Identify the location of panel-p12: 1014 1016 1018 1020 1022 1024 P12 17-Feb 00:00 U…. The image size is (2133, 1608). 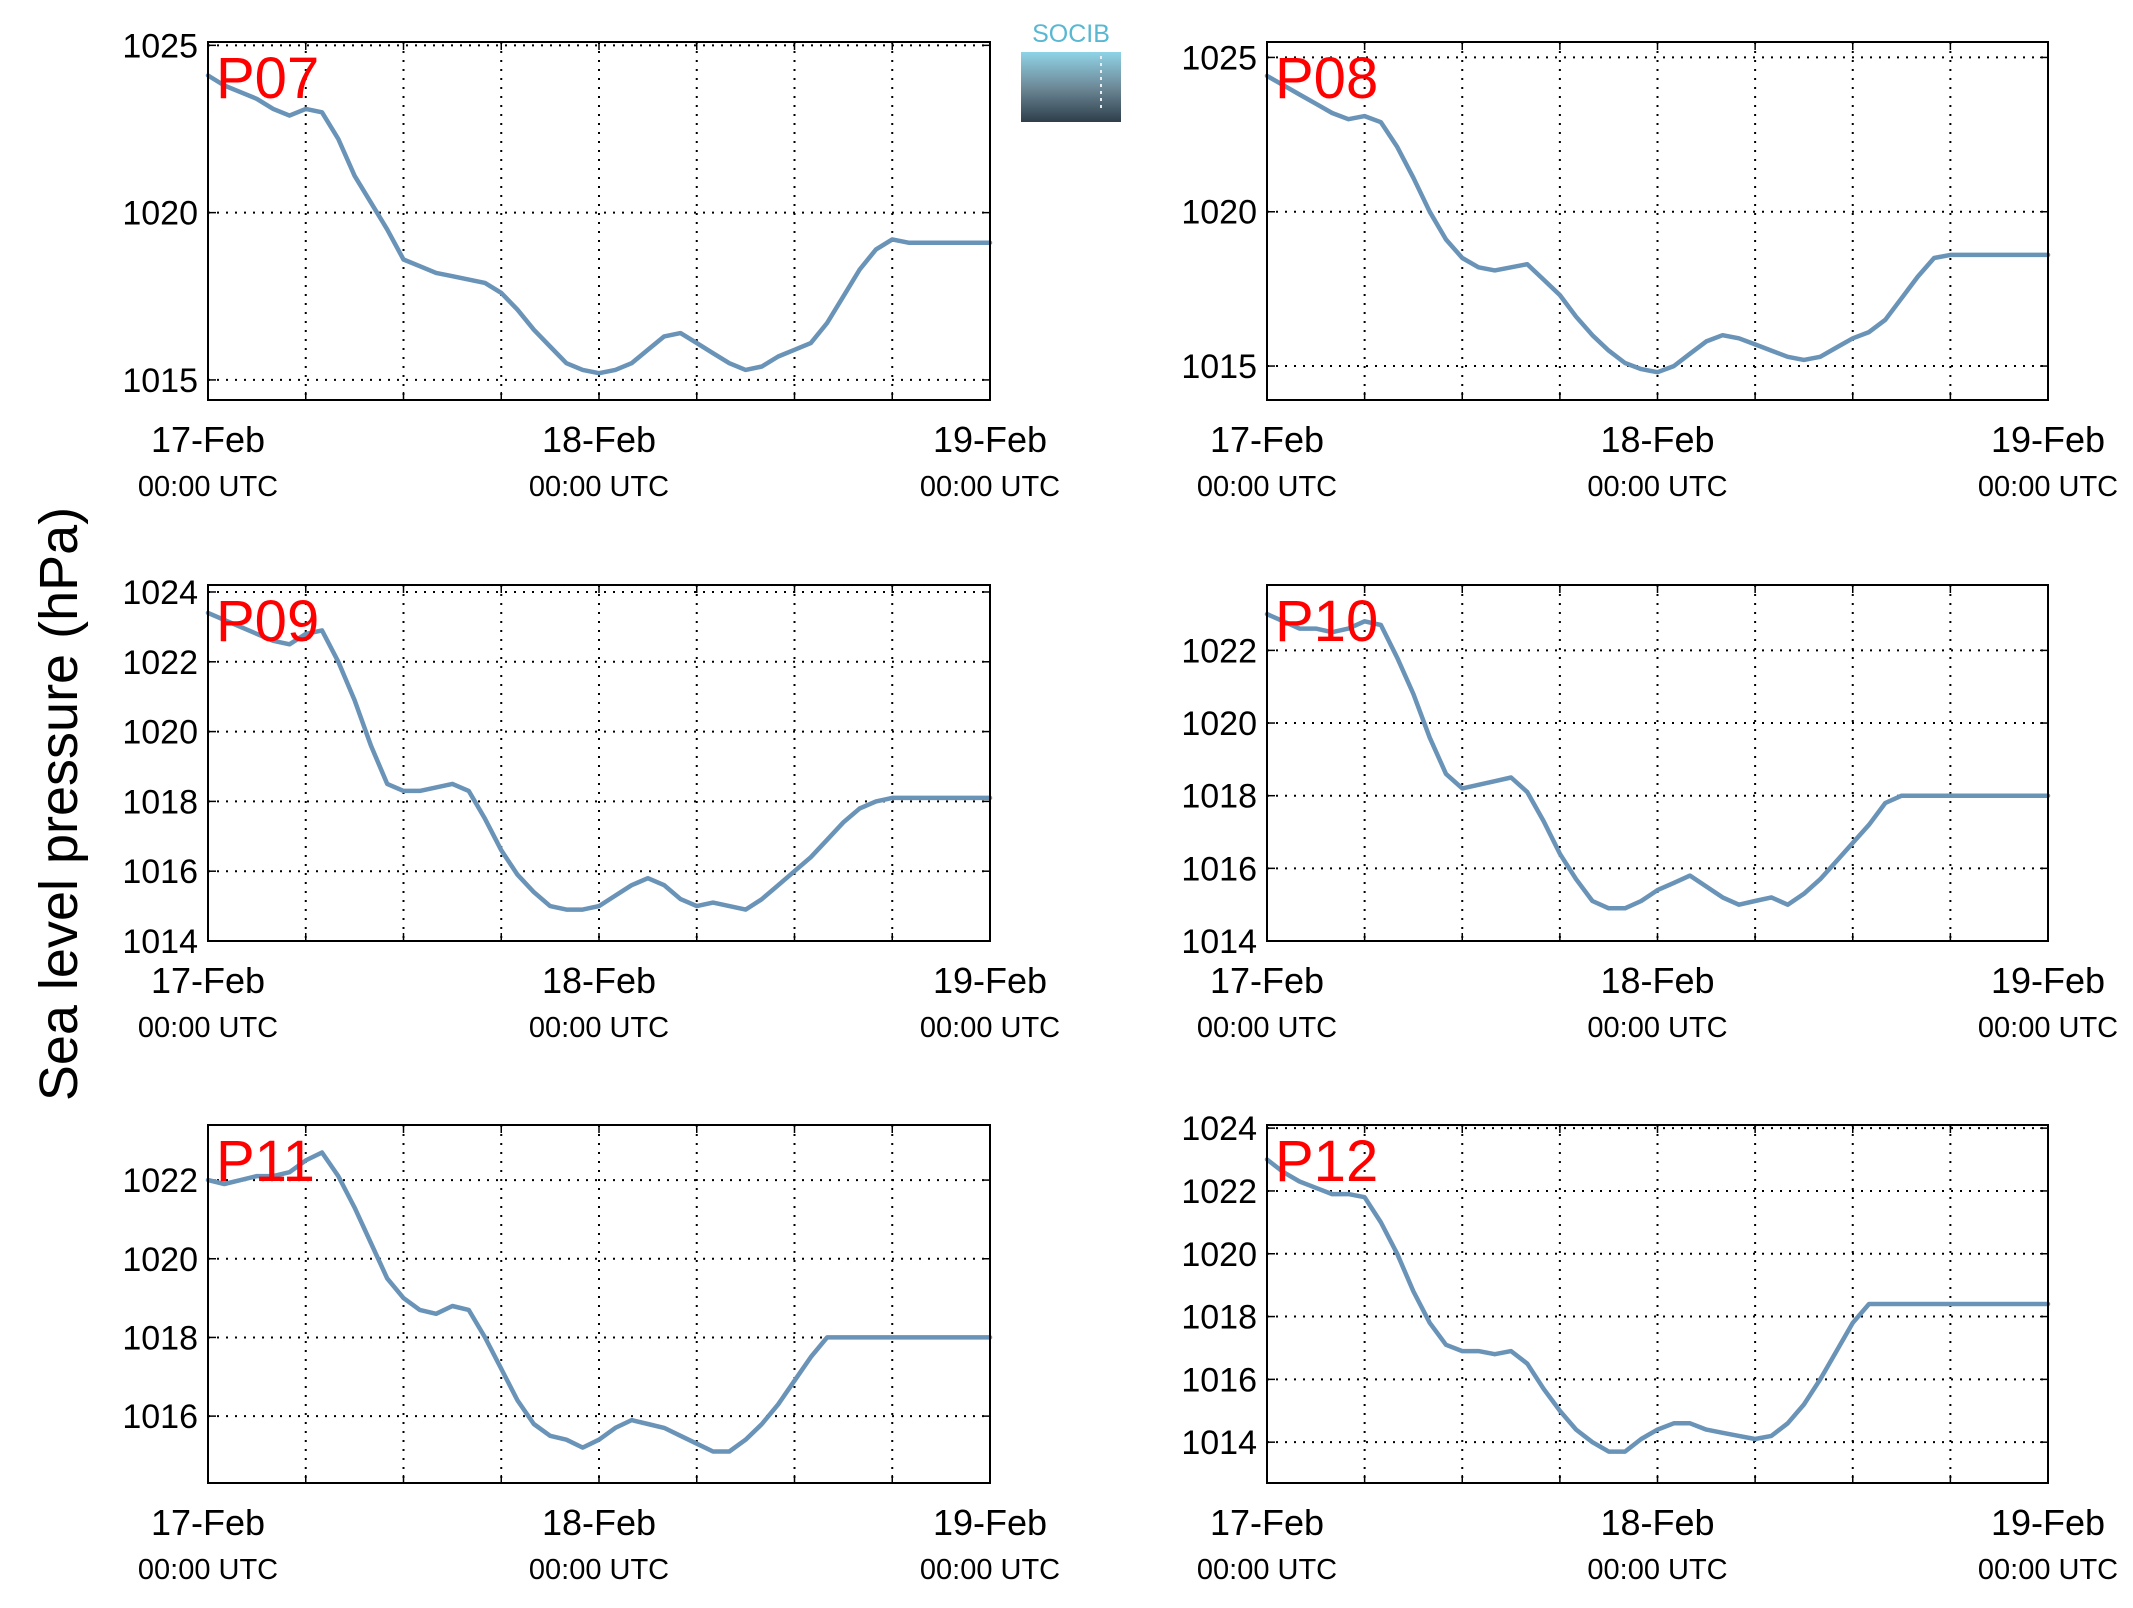
(1649, 1348).